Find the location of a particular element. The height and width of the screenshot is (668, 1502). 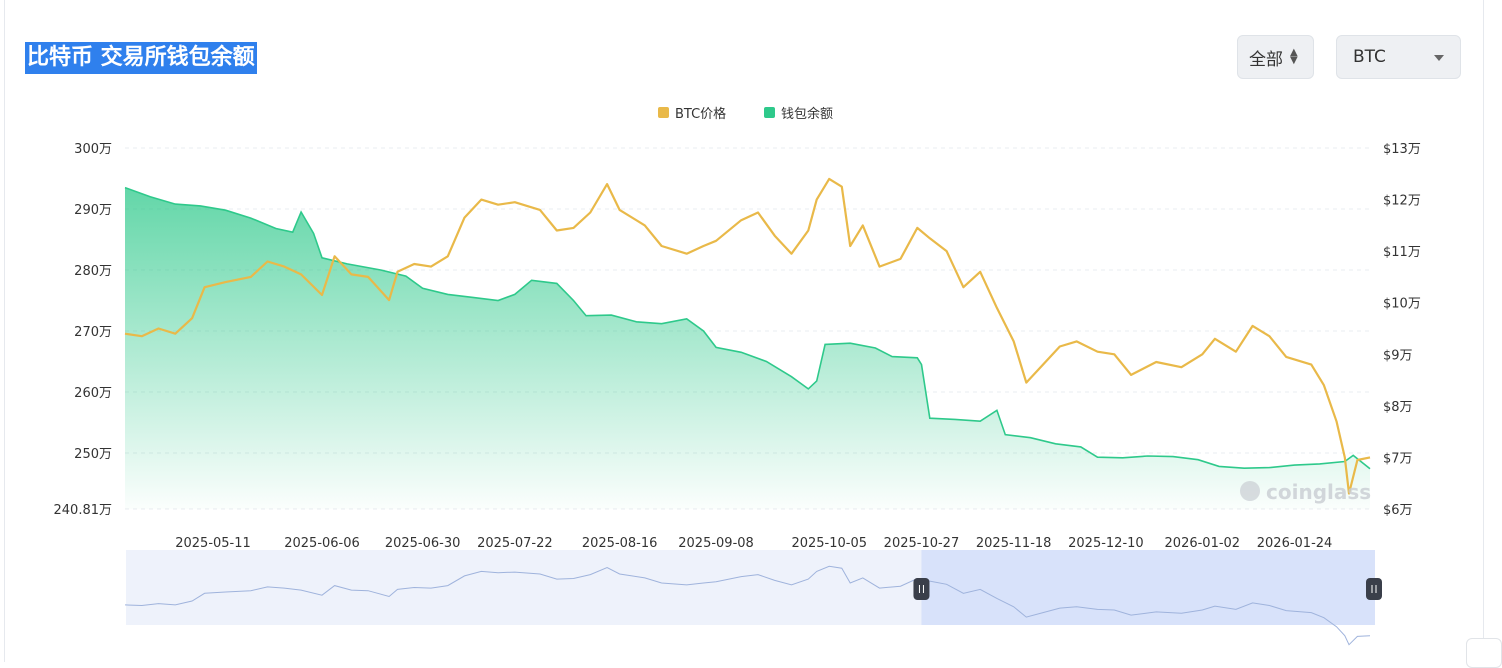

right-tick-label: $11万 is located at coordinates (1402, 252).